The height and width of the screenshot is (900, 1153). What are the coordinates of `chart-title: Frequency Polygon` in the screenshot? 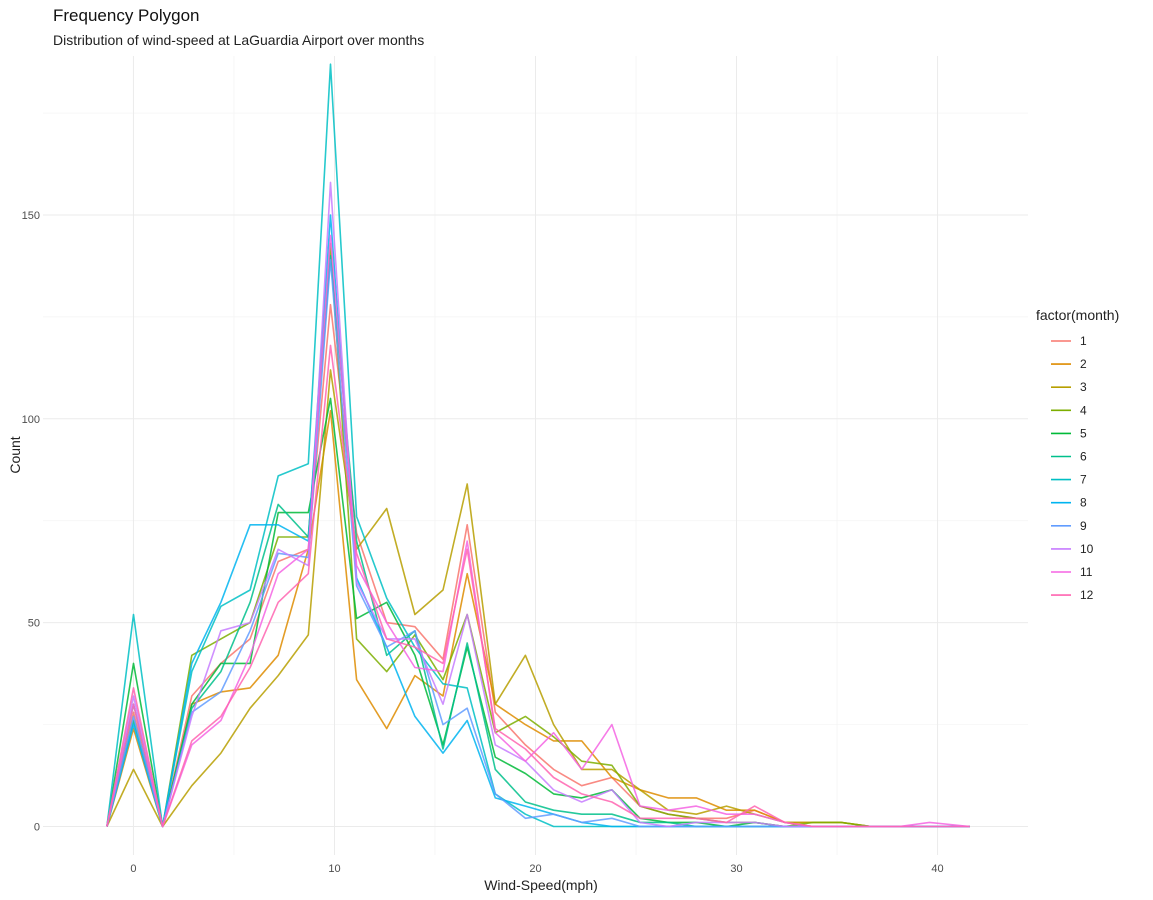 It's located at (126, 15).